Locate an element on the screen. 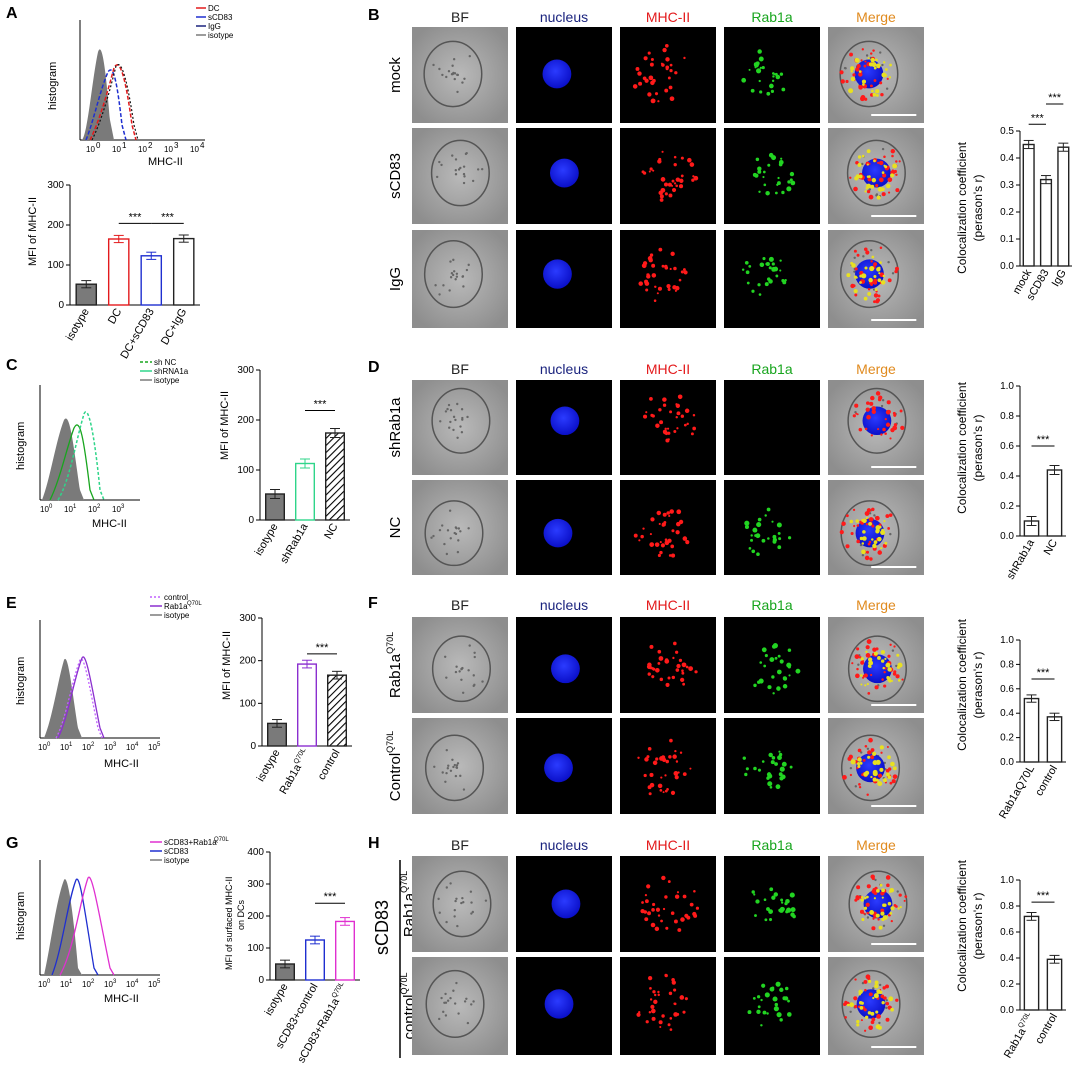  y-tick-label: 0.6 is located at coordinates (1007, 932).